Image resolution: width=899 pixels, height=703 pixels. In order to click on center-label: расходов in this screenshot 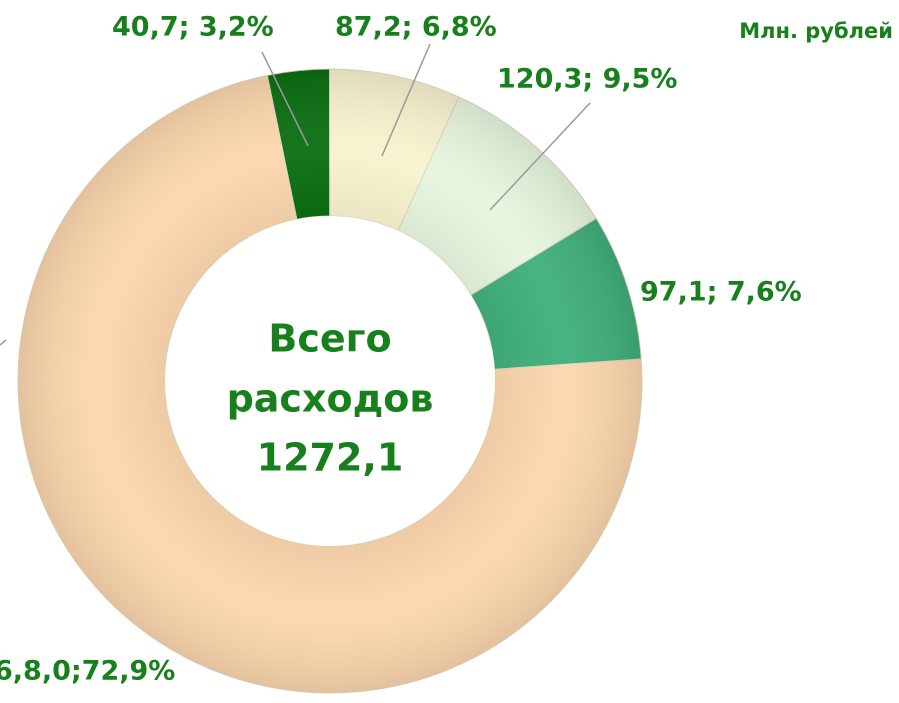, I will do `click(330, 399)`.